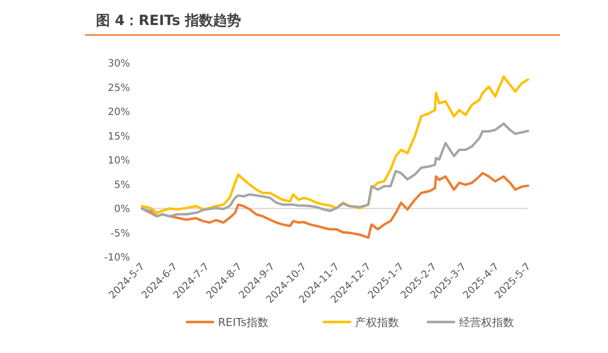  I want to click on legend-label: 经营权指数, so click(486, 322).